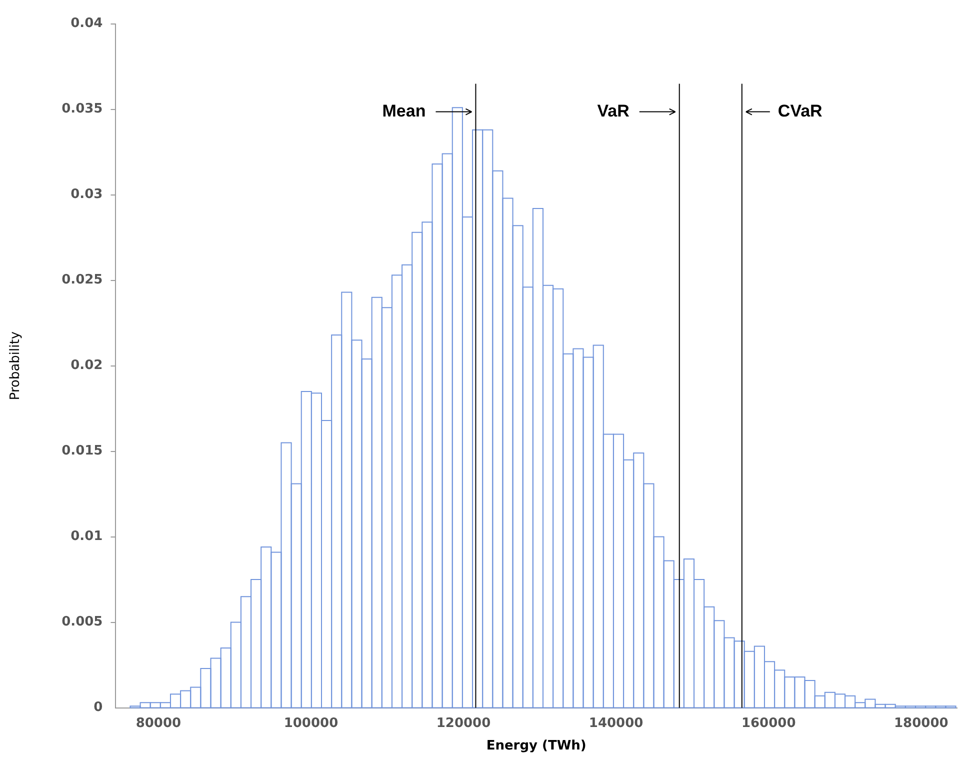  What do you see at coordinates (86, 24) in the screenshot?
I see `y-tick-label: 0.04` at bounding box center [86, 24].